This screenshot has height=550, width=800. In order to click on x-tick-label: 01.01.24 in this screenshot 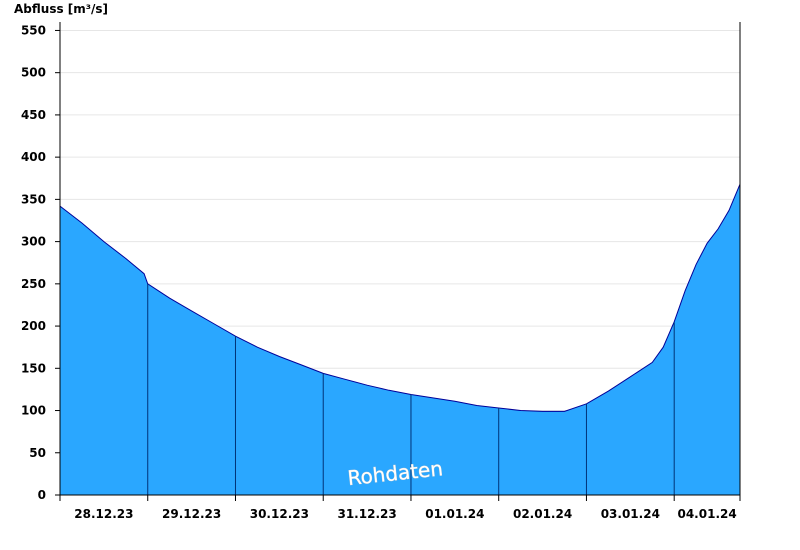, I will do `click(454, 514)`.